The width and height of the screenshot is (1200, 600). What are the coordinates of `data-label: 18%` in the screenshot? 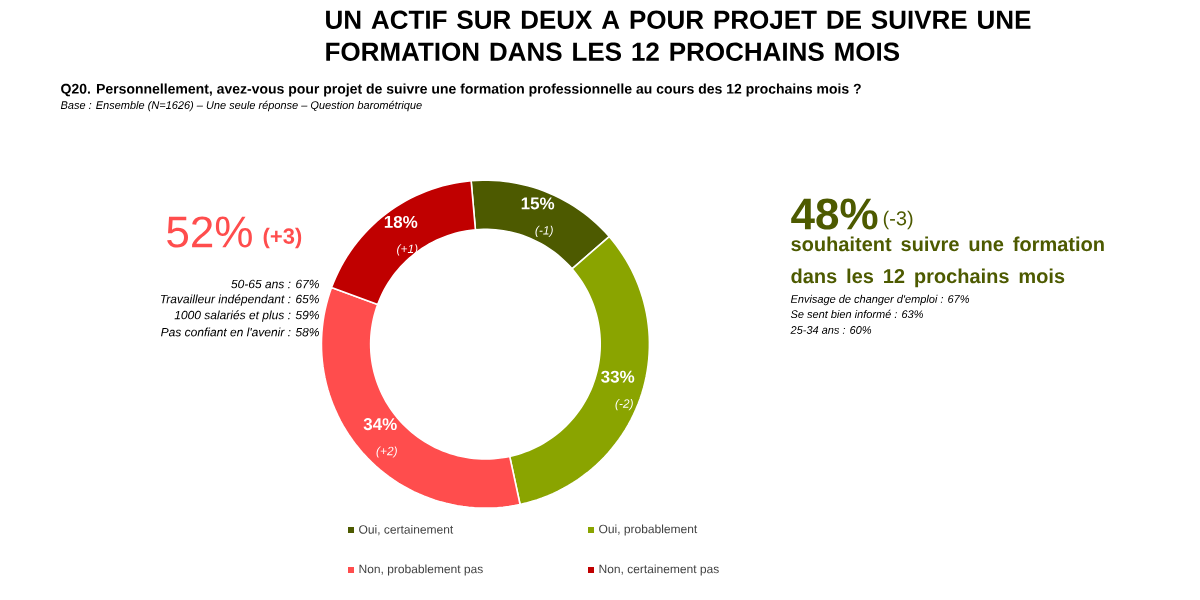 It's located at (401, 221).